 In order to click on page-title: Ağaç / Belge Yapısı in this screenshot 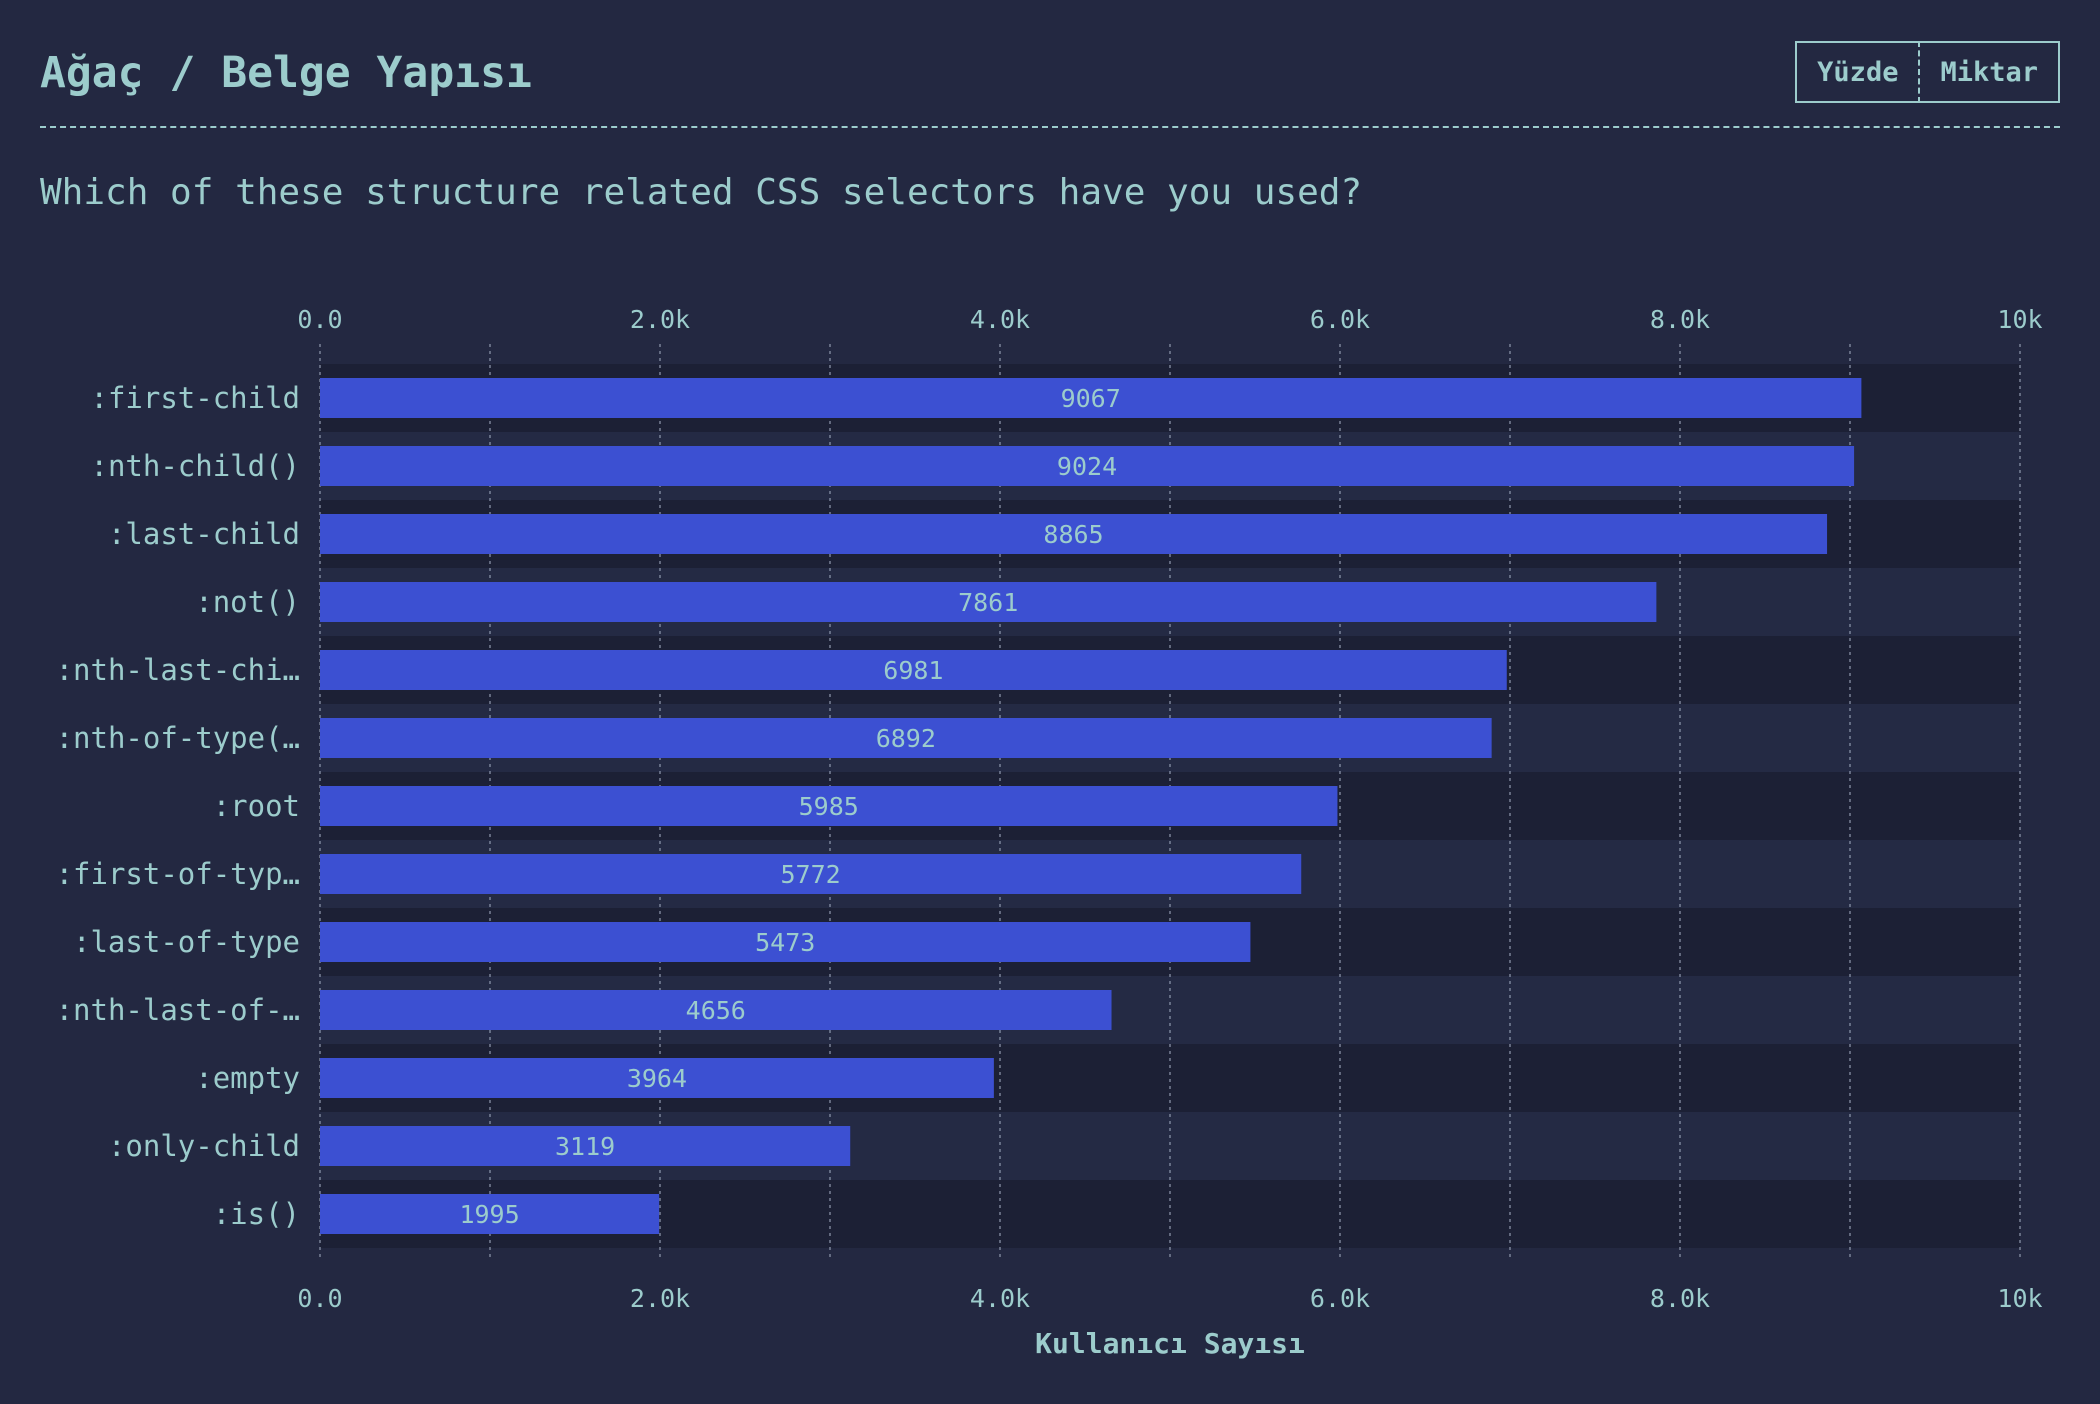, I will do `click(286, 73)`.